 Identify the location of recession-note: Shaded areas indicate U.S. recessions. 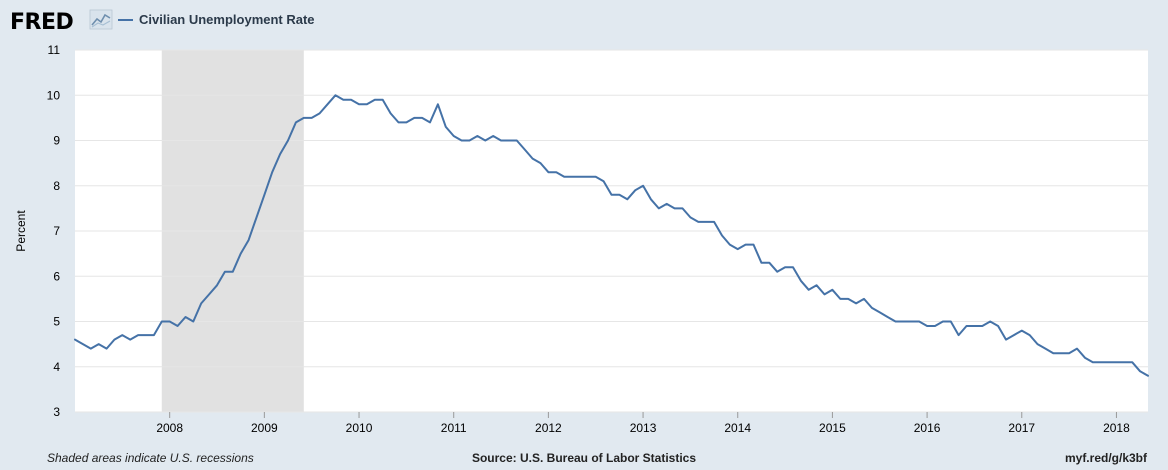
(150, 458).